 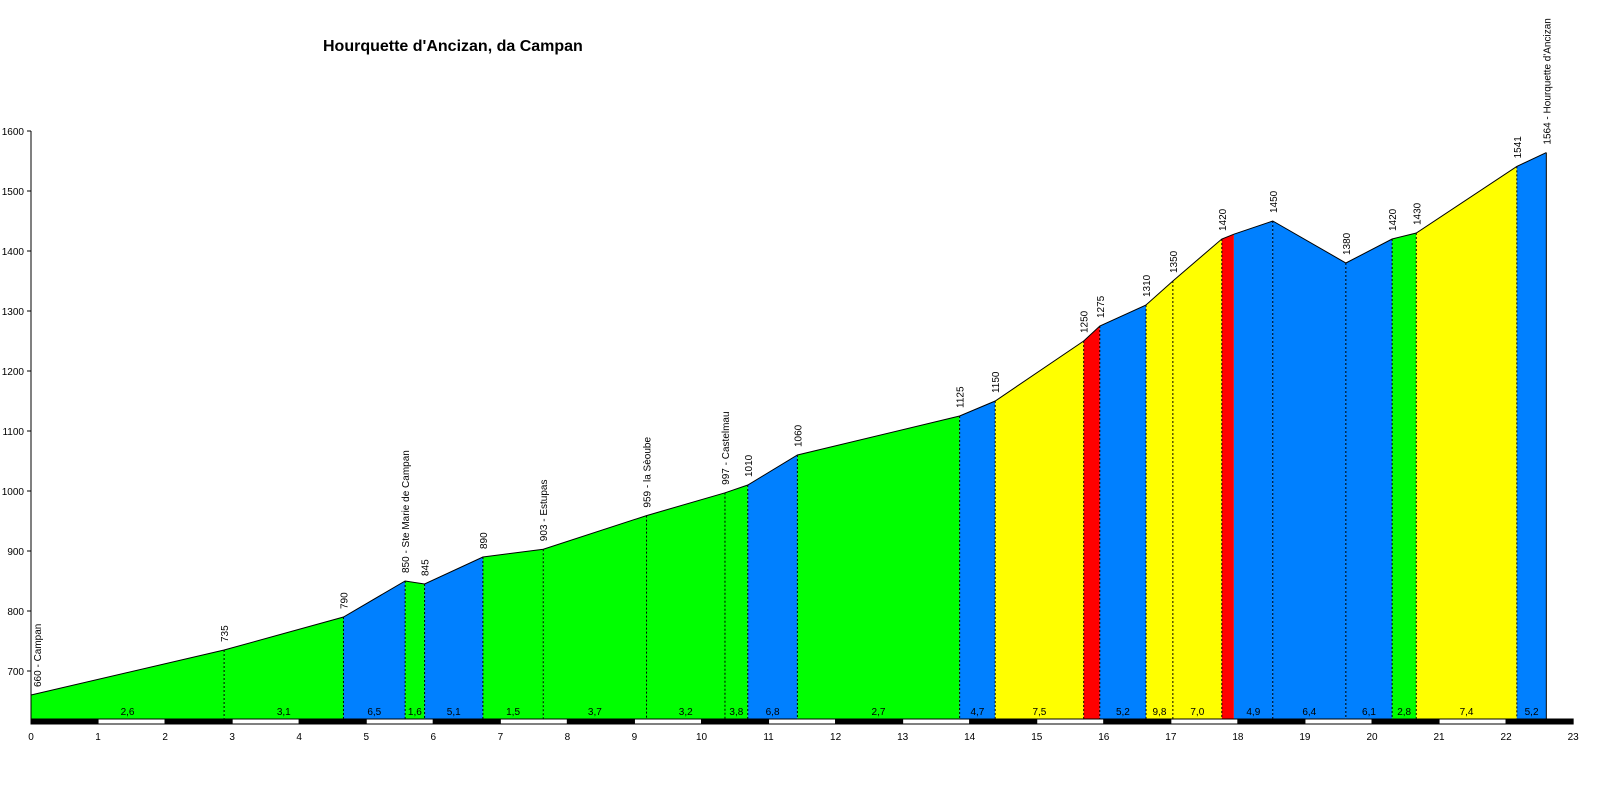 What do you see at coordinates (1574, 737) in the screenshot?
I see `x-tick-label: 23` at bounding box center [1574, 737].